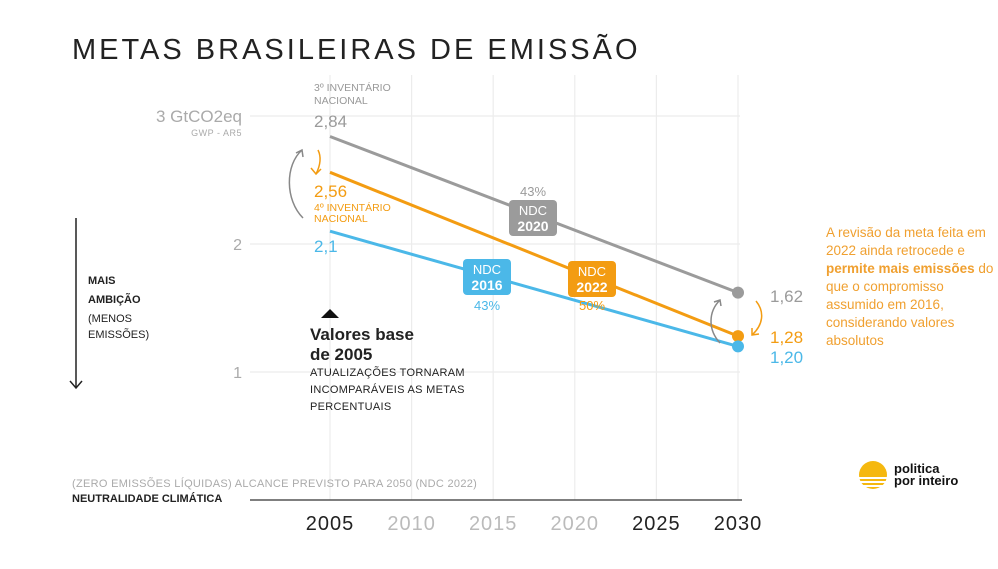 Image resolution: width=998 pixels, height=569 pixels. What do you see at coordinates (330, 121) in the screenshot?
I see `start-value-label: 2,84` at bounding box center [330, 121].